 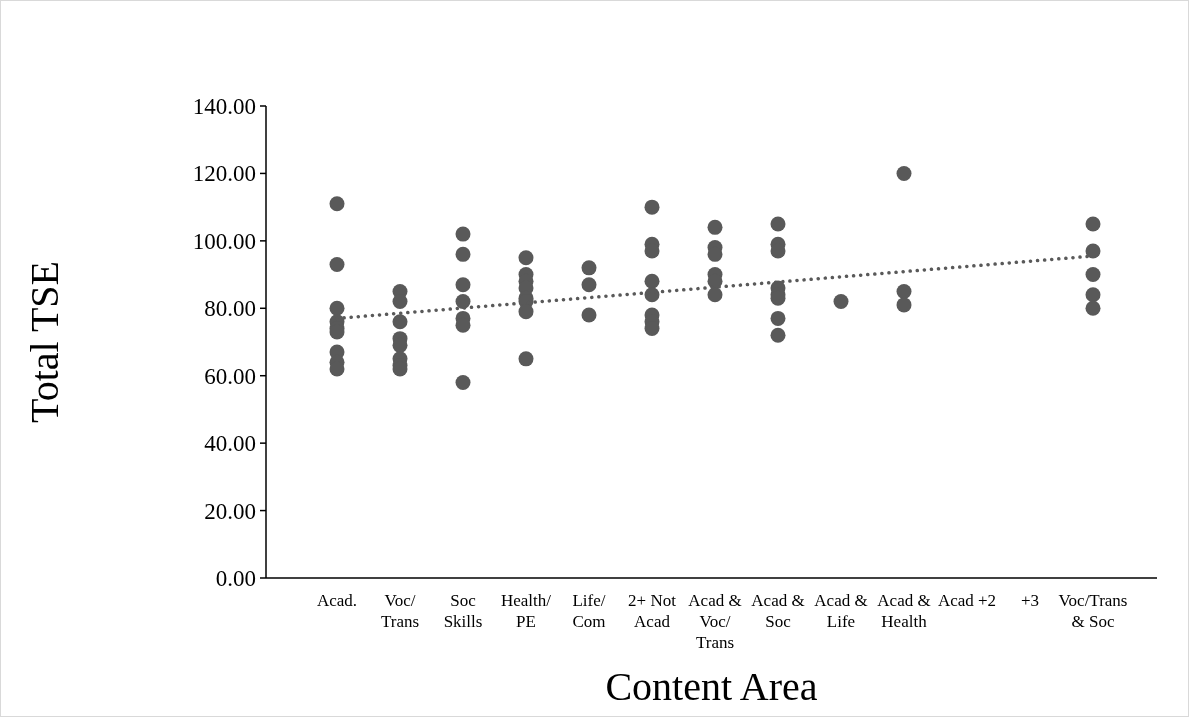 What do you see at coordinates (1093, 611) in the screenshot?
I see `x-tick-label: Voc/Trans & Soc` at bounding box center [1093, 611].